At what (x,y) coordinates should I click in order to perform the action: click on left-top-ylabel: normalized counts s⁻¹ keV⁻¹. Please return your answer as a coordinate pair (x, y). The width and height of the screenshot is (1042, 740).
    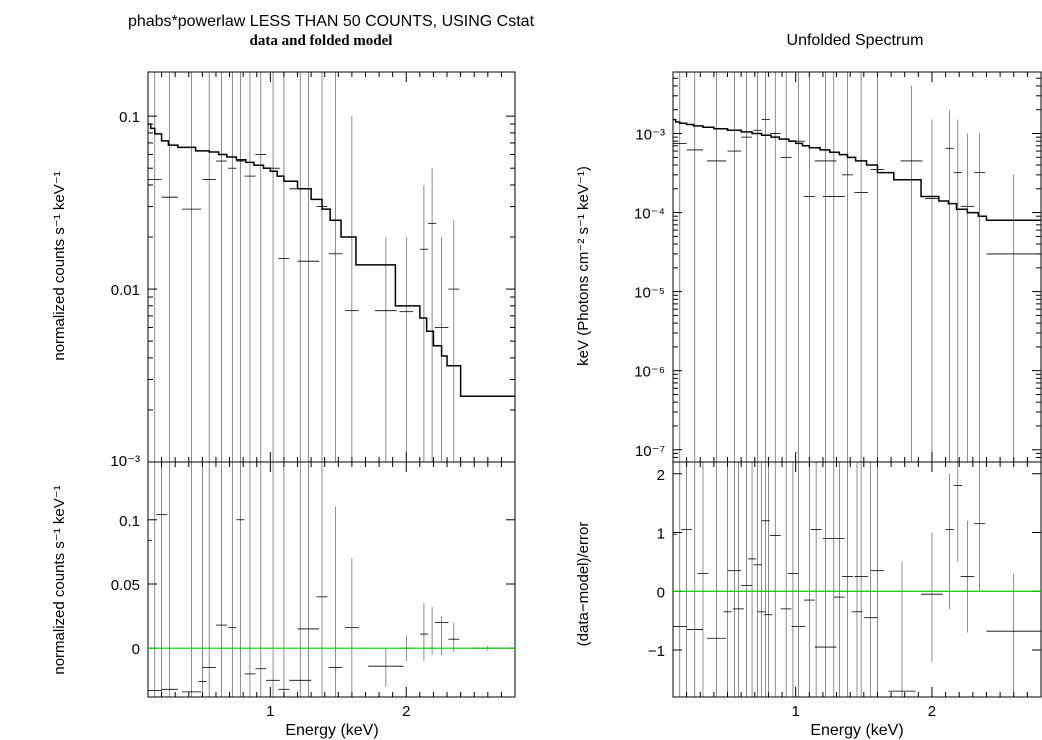
    Looking at the image, I should click on (59, 265).